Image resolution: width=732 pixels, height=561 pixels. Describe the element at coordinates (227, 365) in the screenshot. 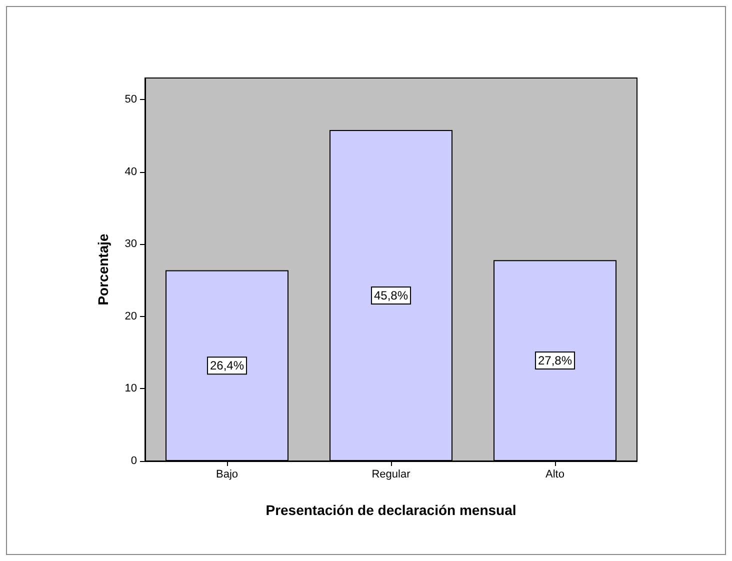

I see `data-label: 26,4%` at that location.